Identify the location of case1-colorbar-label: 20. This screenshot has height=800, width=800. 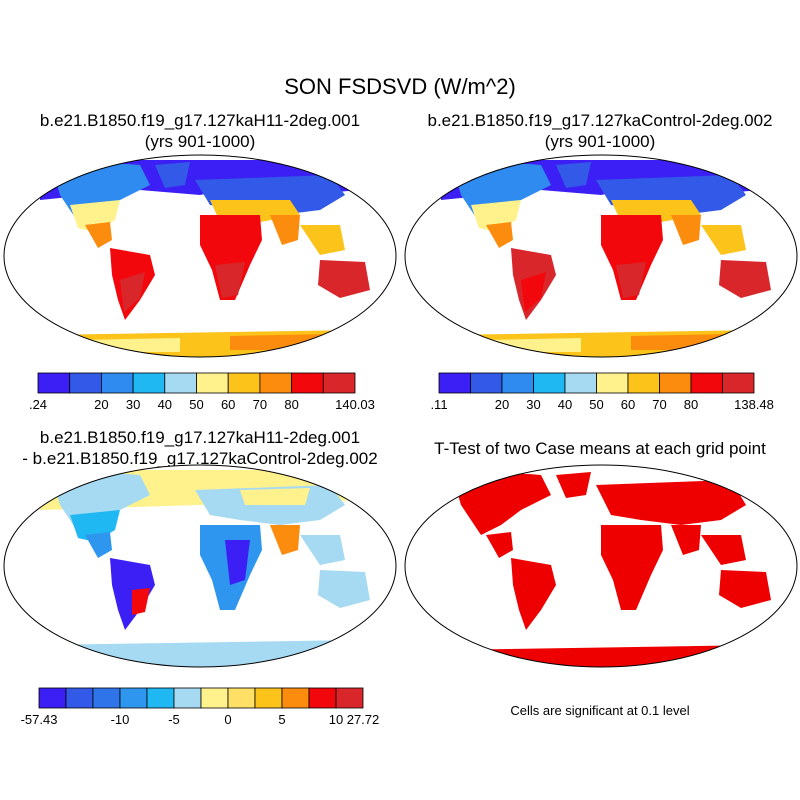
(101, 404).